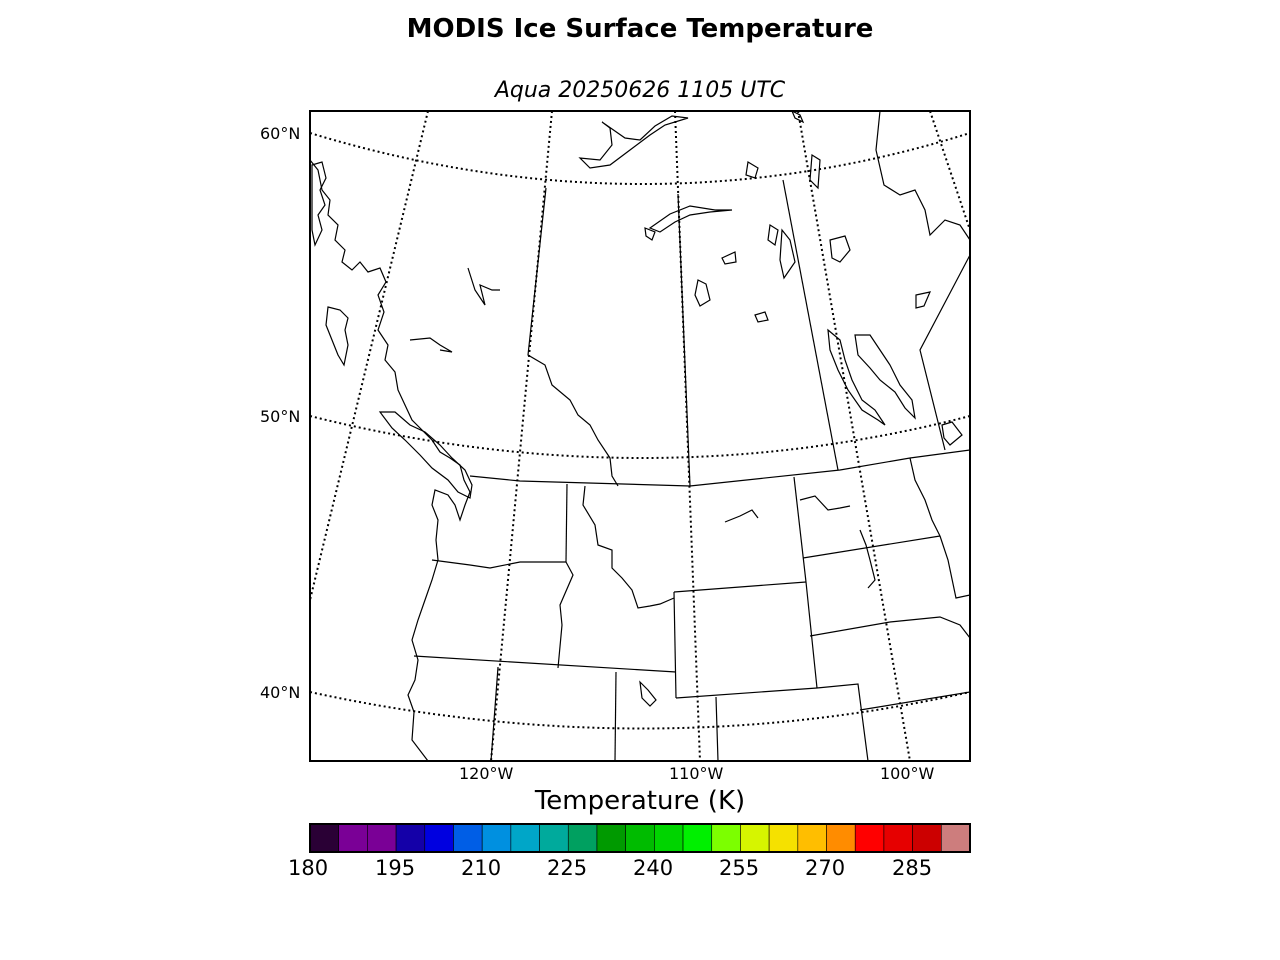 This screenshot has width=1280, height=960. I want to click on colorbar, so click(640, 838).